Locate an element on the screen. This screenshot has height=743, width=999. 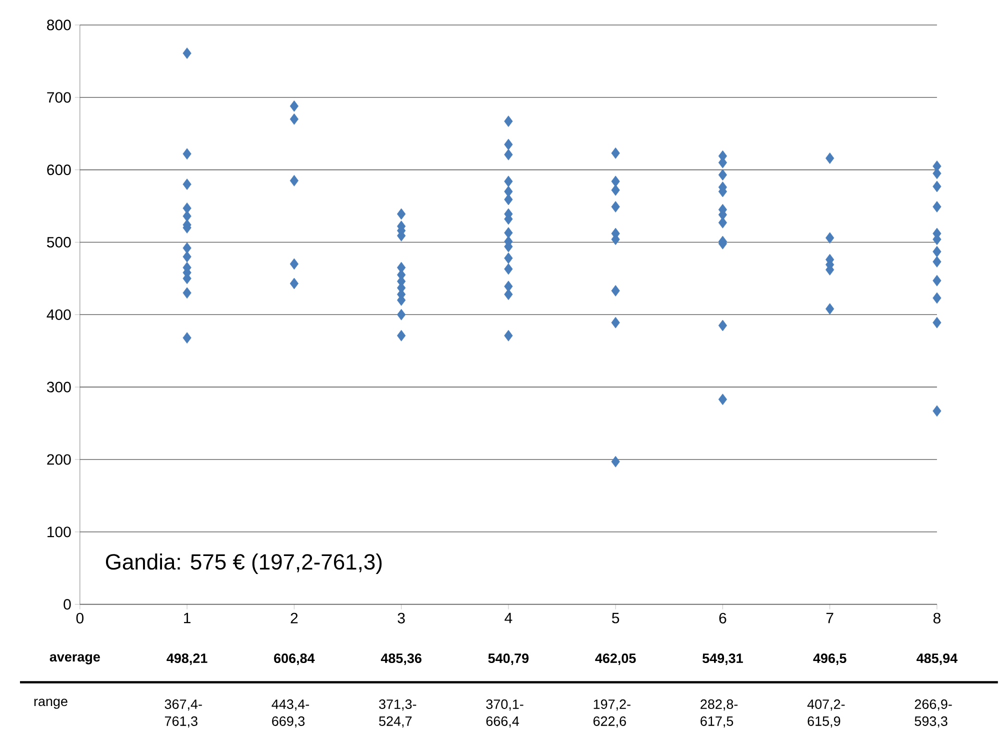
y-tick-label: 700 is located at coordinates (59, 97).